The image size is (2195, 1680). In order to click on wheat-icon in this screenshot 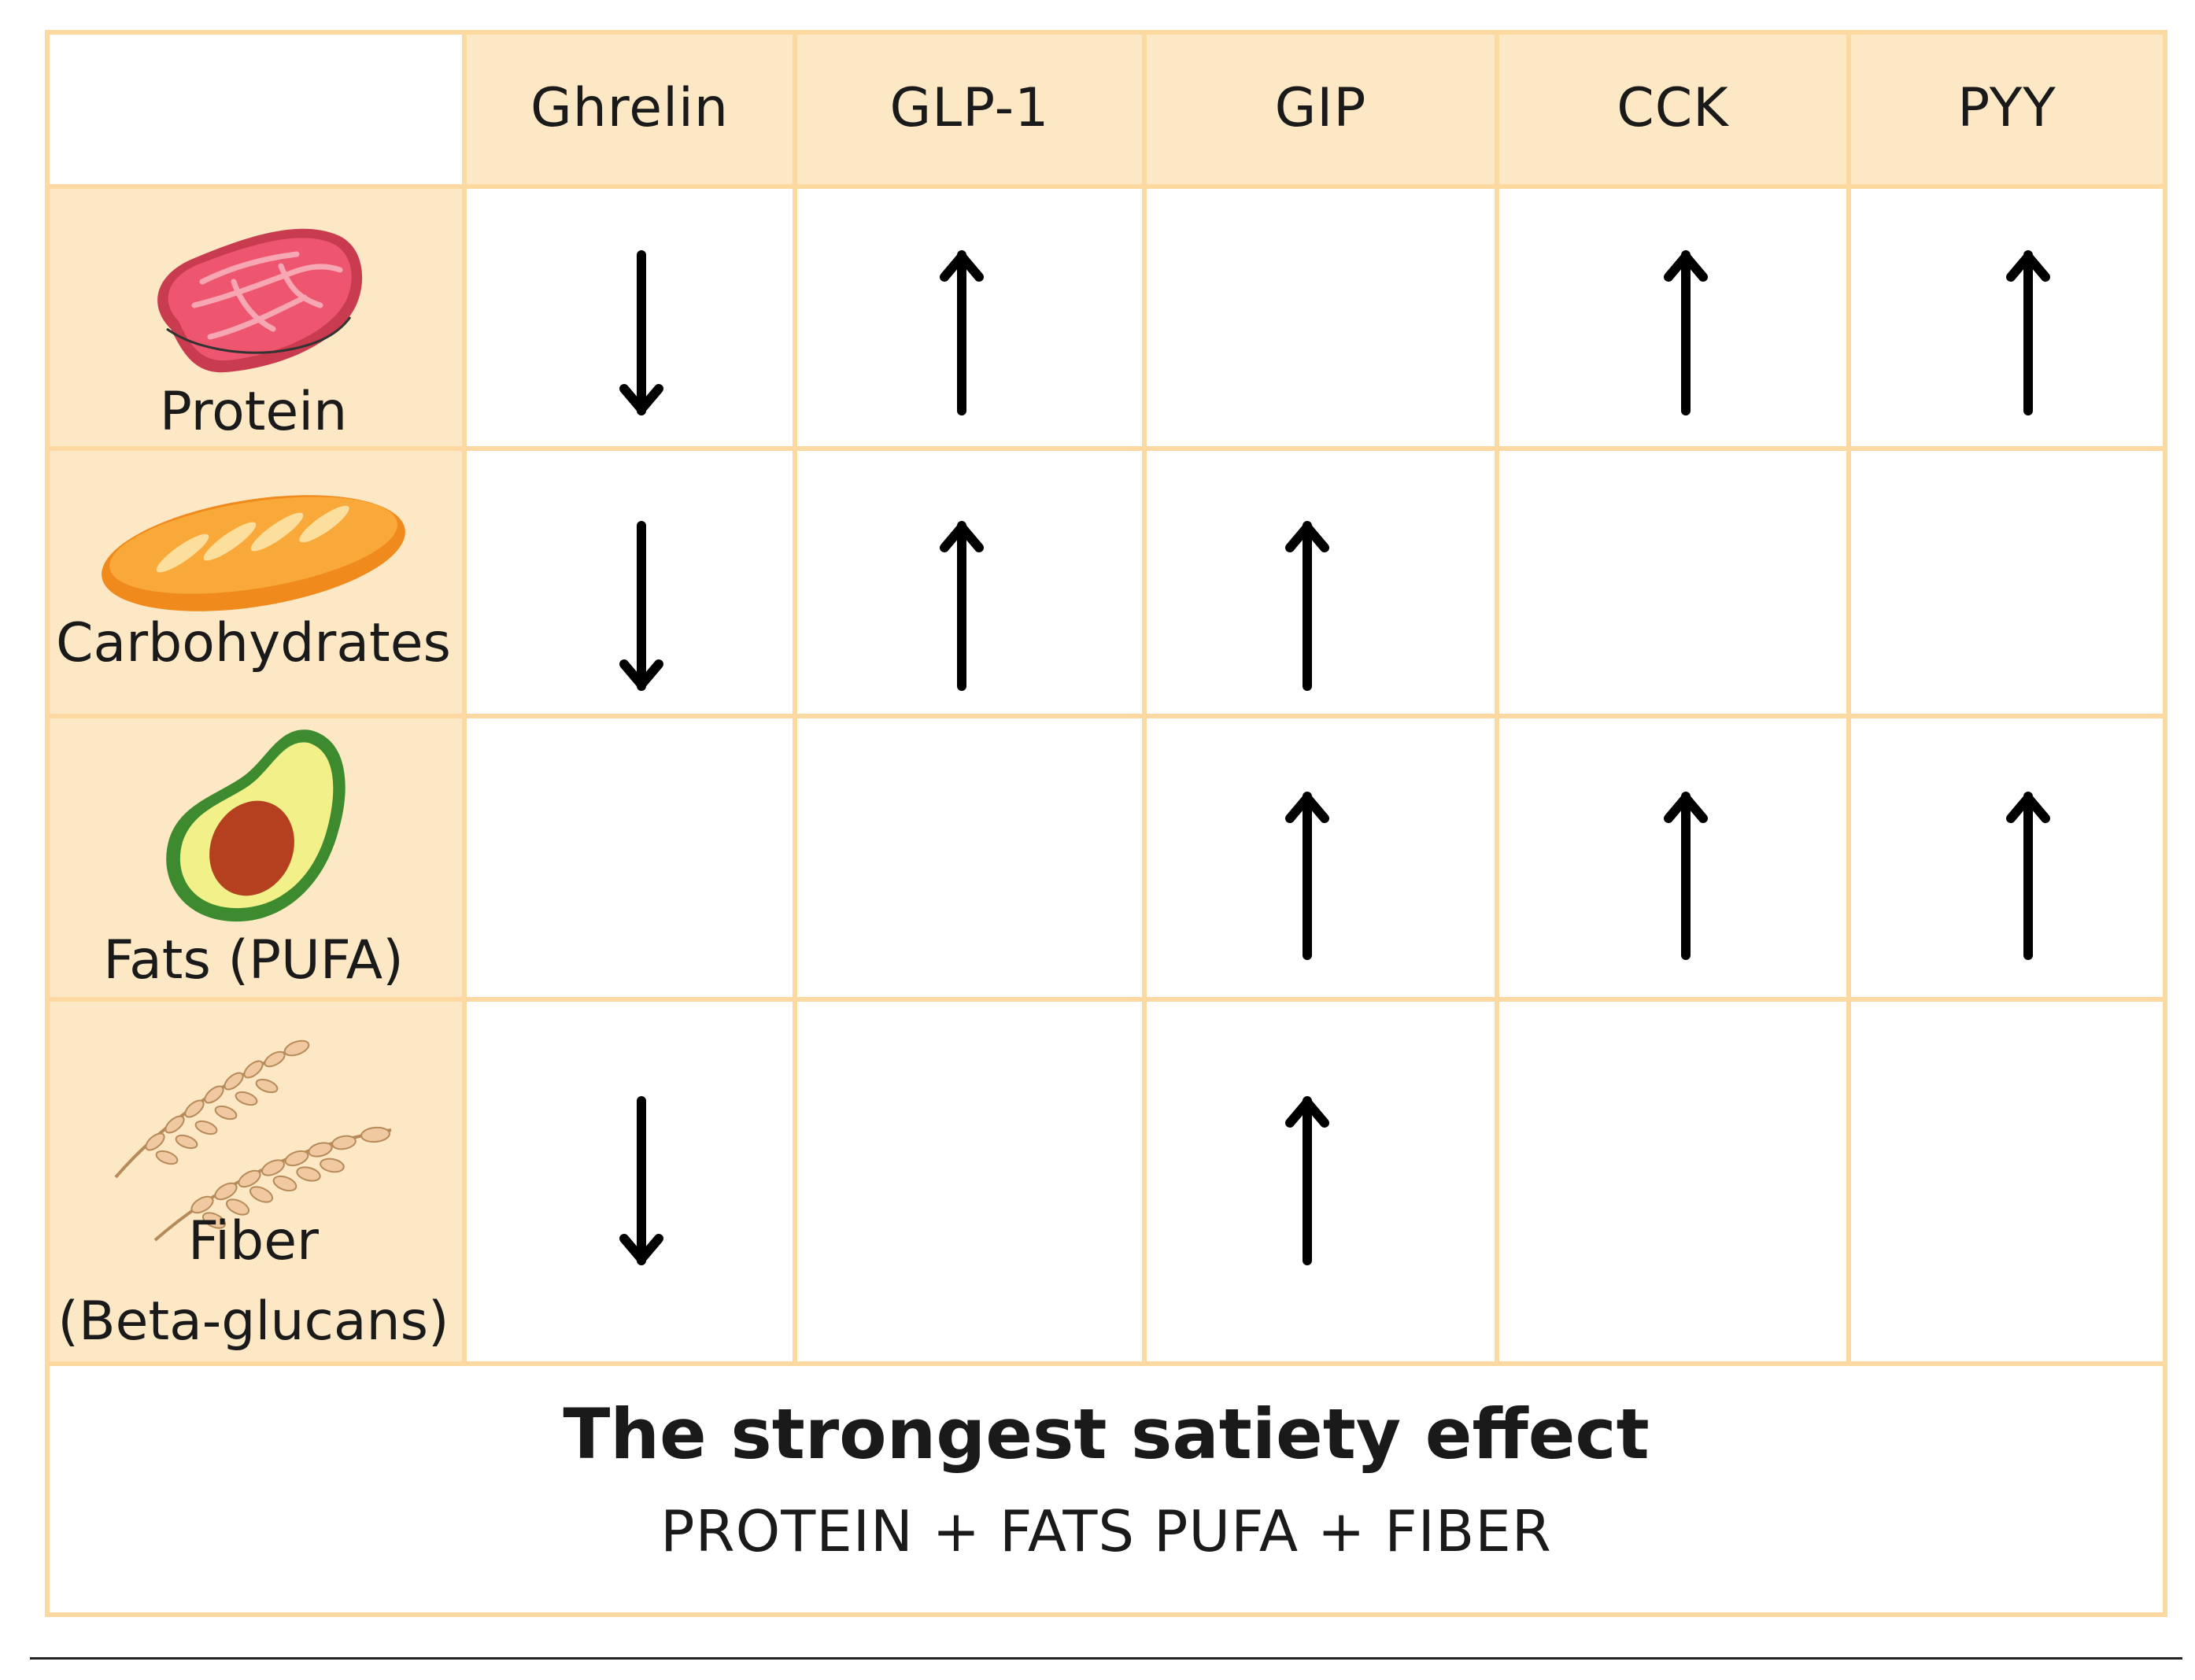, I will do `click(253, 1140)`.